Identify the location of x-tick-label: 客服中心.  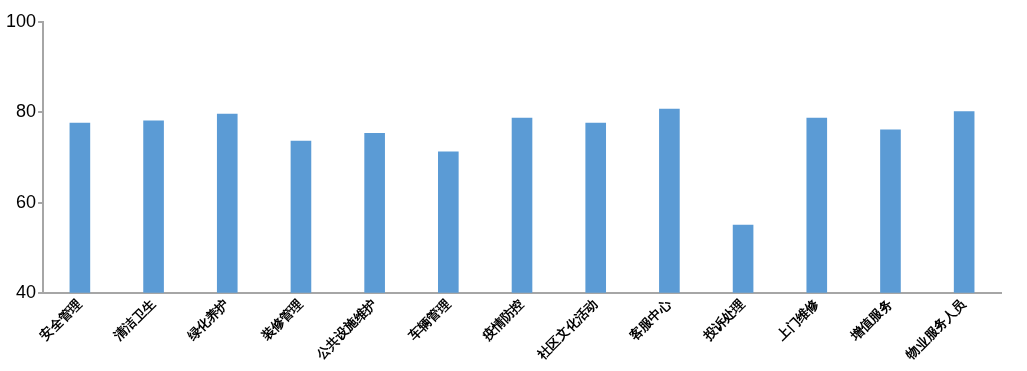
(650, 320).